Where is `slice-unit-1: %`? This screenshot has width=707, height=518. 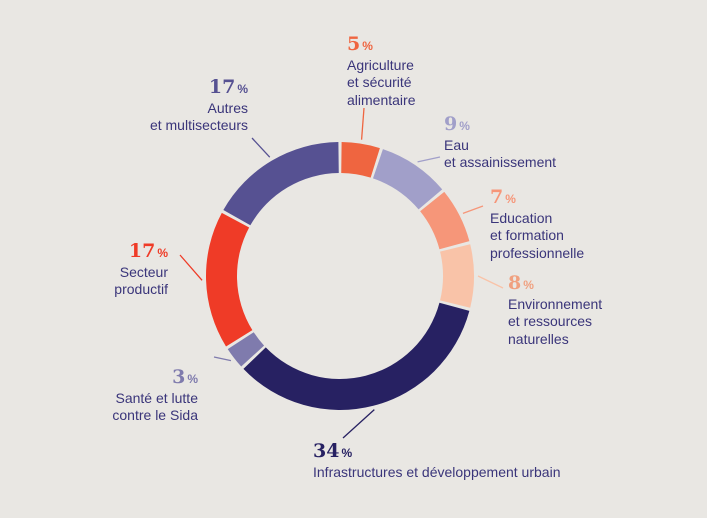 slice-unit-1: % is located at coordinates (464, 126).